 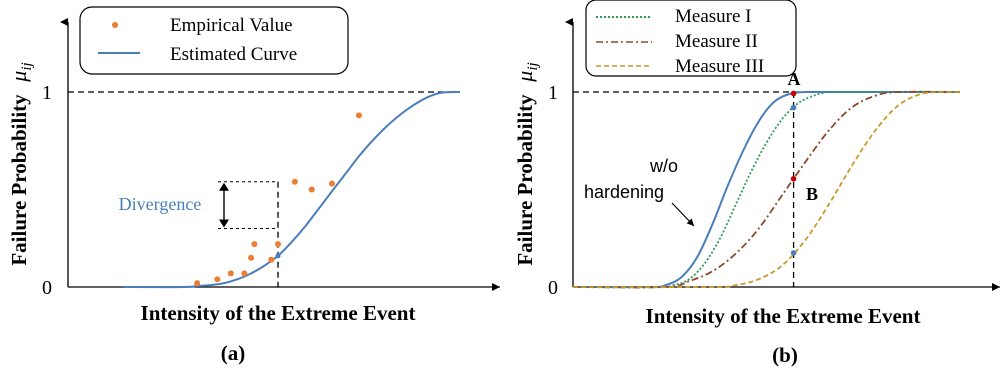 What do you see at coordinates (719, 66) in the screenshot?
I see `panel-b-legend-label-measure-iii: Measure III` at bounding box center [719, 66].